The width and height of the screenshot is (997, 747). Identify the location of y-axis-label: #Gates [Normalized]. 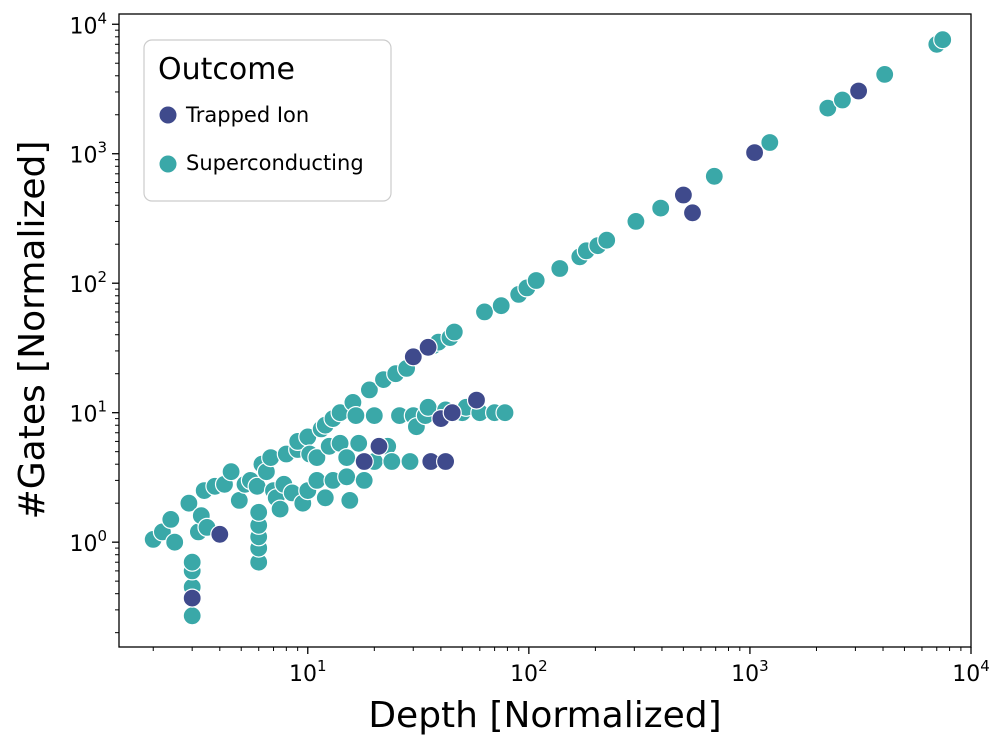
(32, 330).